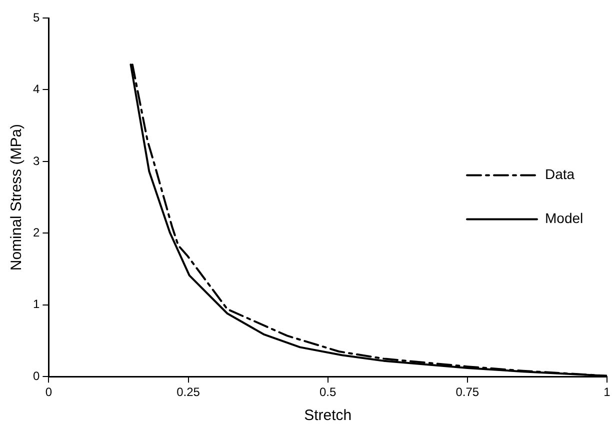  Describe the element at coordinates (607, 392) in the screenshot. I see `x-tick-label: 1` at that location.